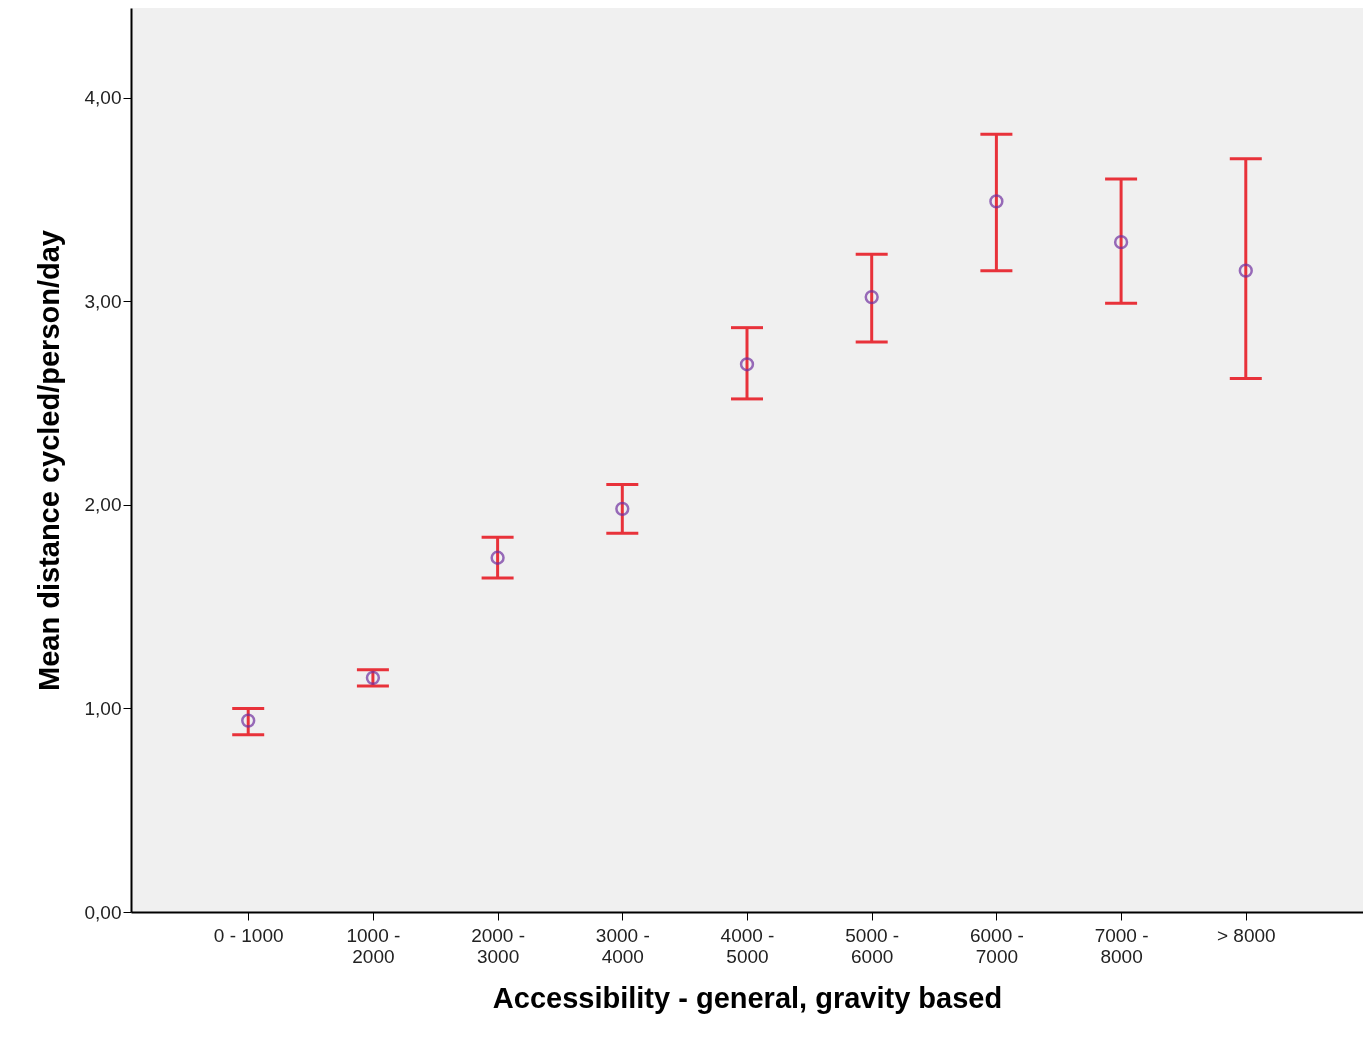 This screenshot has height=1042, width=1364. What do you see at coordinates (103, 505) in the screenshot?
I see `y-tick-label: 2,00` at bounding box center [103, 505].